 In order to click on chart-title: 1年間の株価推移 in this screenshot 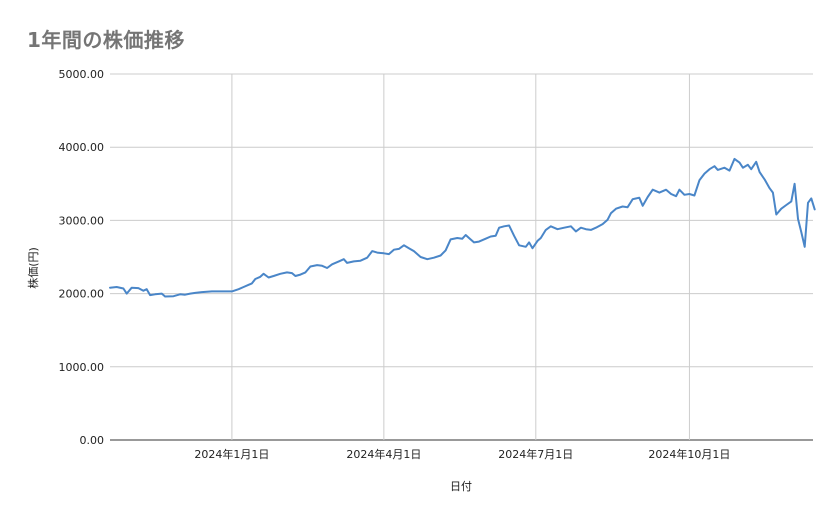, I will do `click(106, 40)`.